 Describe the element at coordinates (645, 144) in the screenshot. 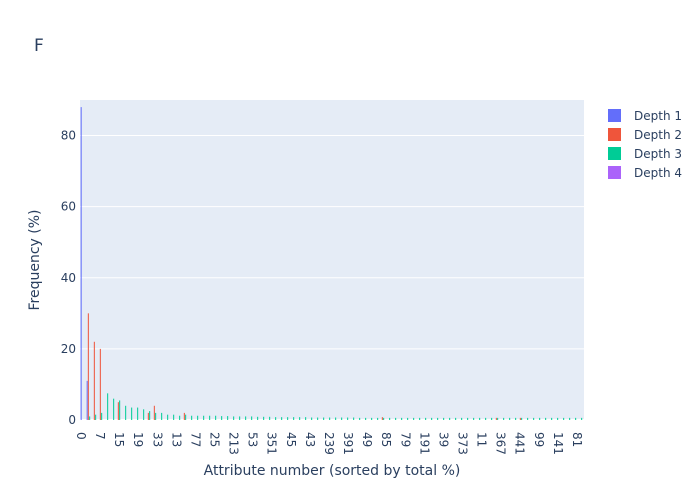

I see `legend: Depth 1 Depth 2 Depth 3 Depth 4` at that location.